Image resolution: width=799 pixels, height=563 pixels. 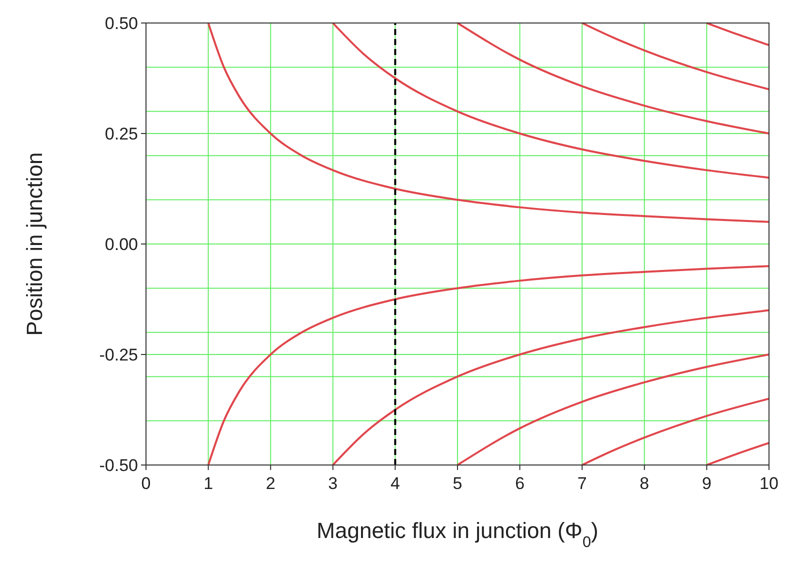 I want to click on x-tick-label: 7, so click(x=582, y=483).